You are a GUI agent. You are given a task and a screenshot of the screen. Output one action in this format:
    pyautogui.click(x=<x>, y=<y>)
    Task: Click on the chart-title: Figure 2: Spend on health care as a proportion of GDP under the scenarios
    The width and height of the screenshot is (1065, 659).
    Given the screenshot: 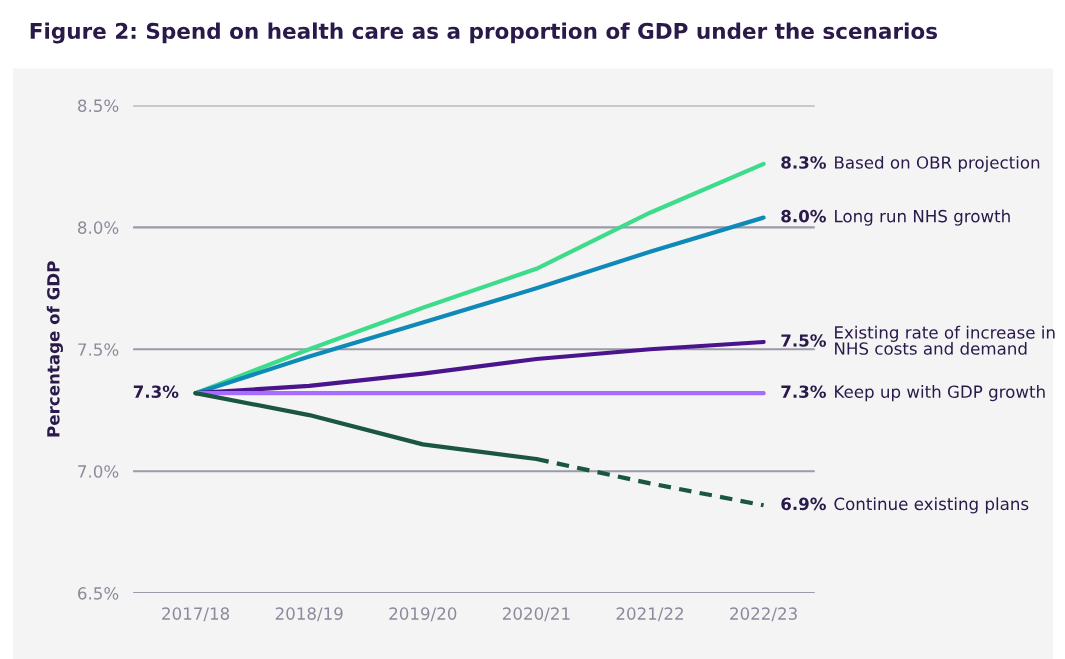 What is the action you would take?
    pyautogui.click(x=483, y=33)
    